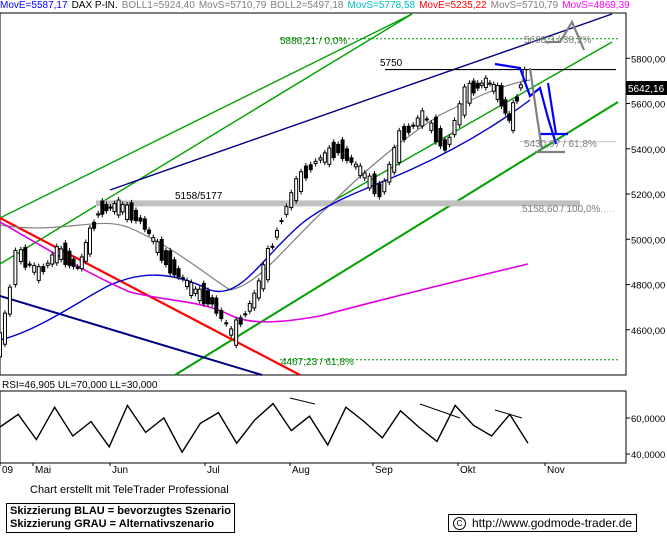 The height and width of the screenshot is (539, 667). I want to click on x-tick-label: Sep, so click(384, 470).